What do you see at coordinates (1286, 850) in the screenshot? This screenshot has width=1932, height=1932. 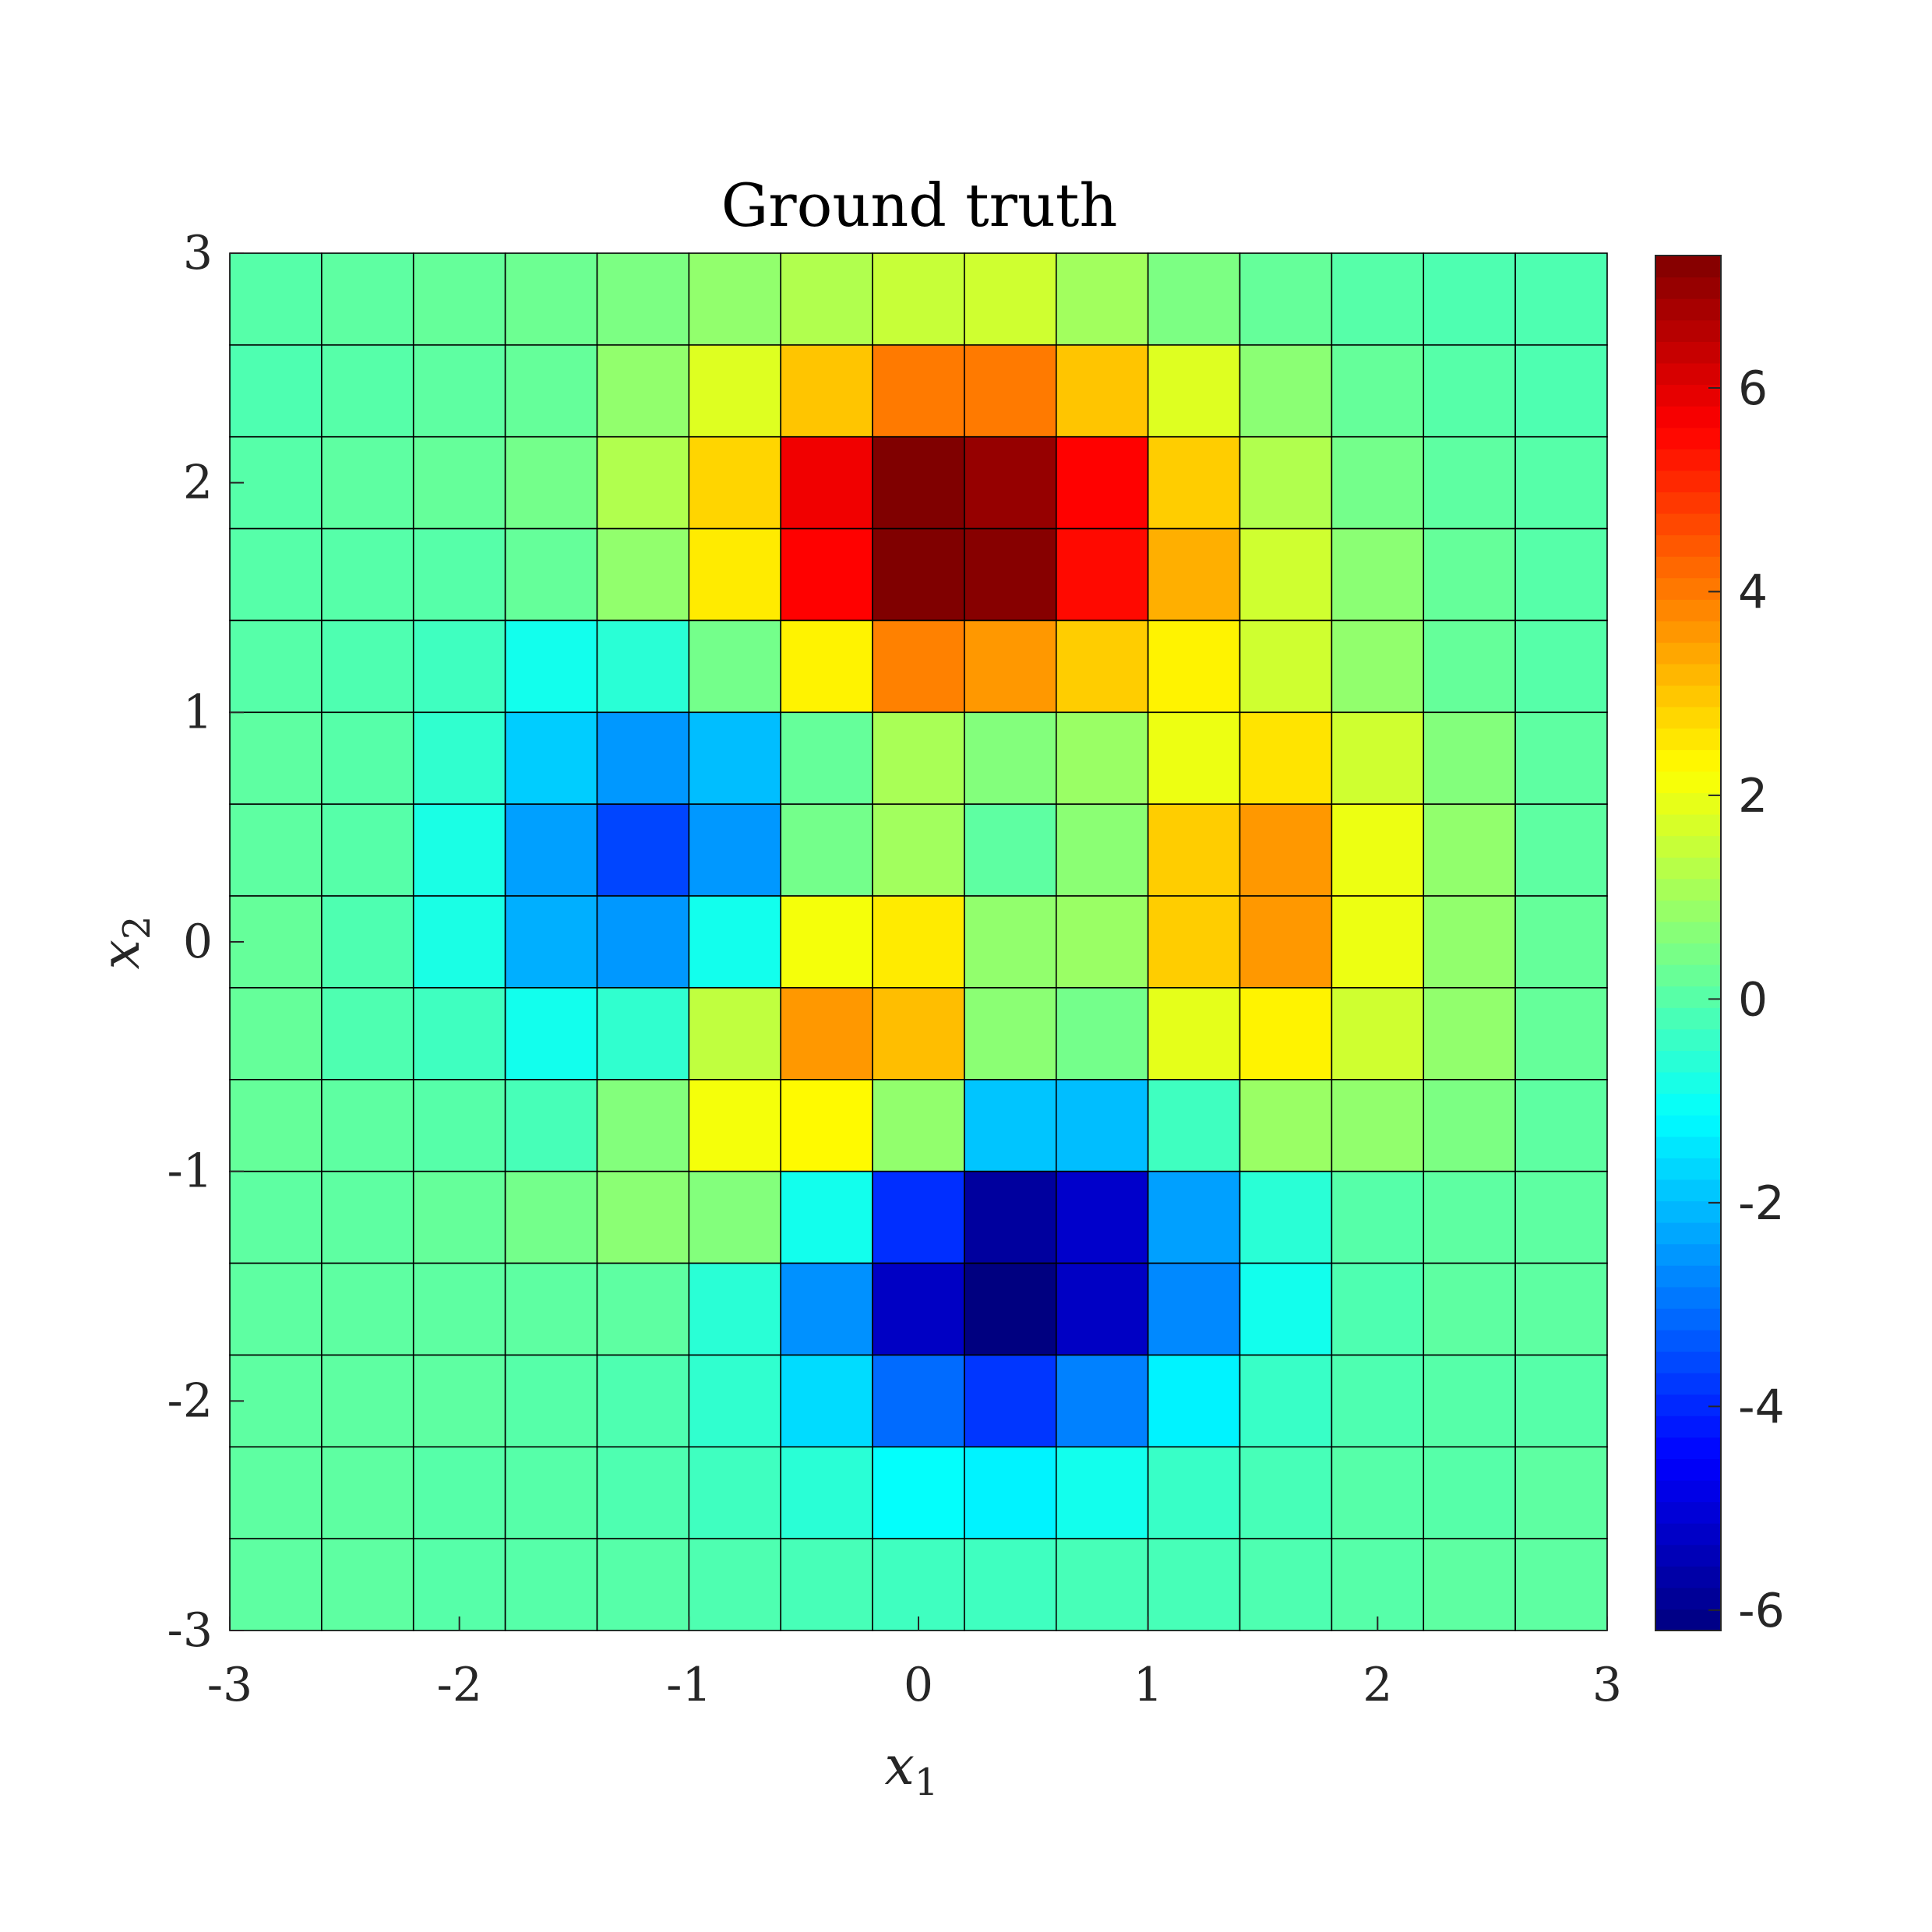 I see `heatmap-cell-r6-c11` at bounding box center [1286, 850].